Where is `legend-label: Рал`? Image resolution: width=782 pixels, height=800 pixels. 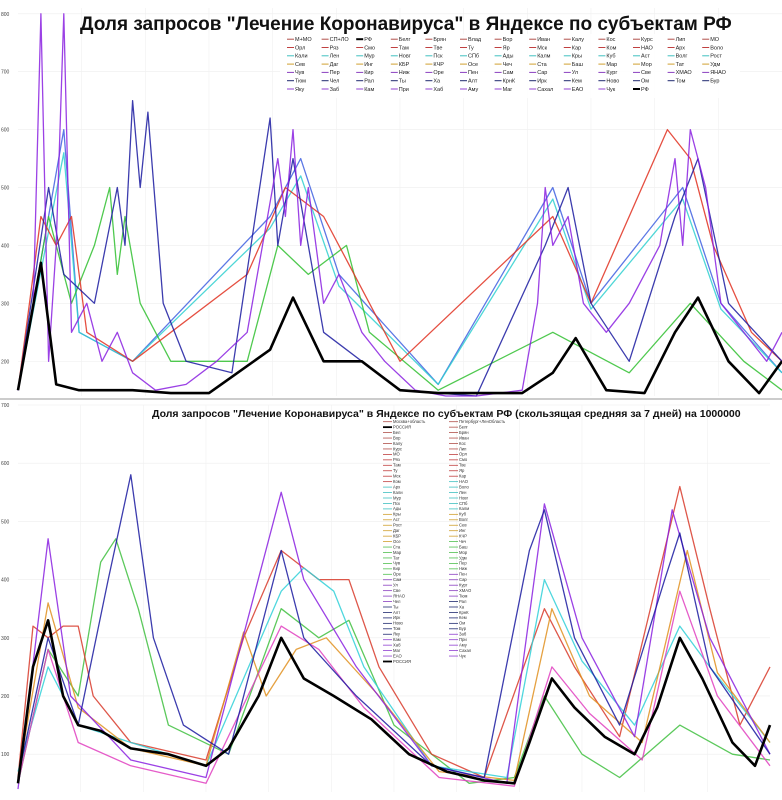
legend-label: Рал is located at coordinates (369, 82).